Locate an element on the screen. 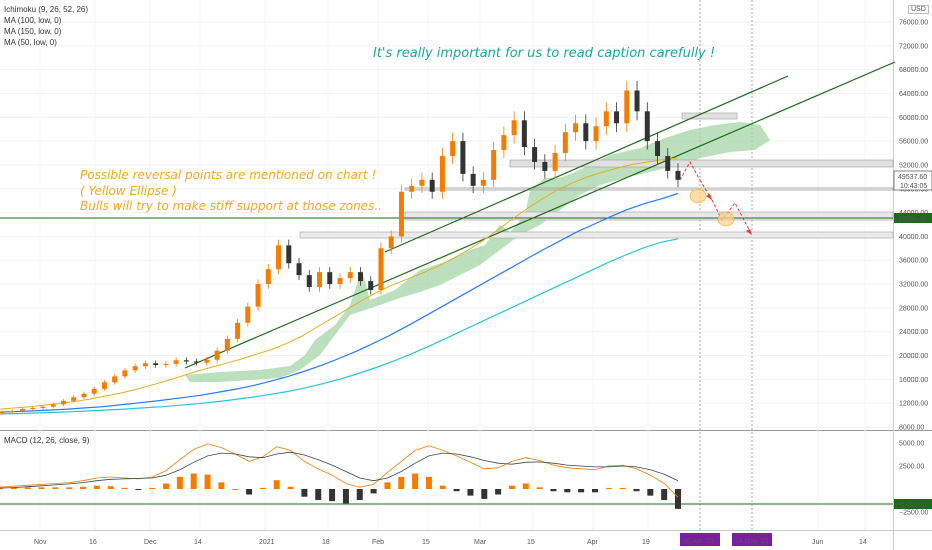  time-tick-label: 16 is located at coordinates (93, 542).